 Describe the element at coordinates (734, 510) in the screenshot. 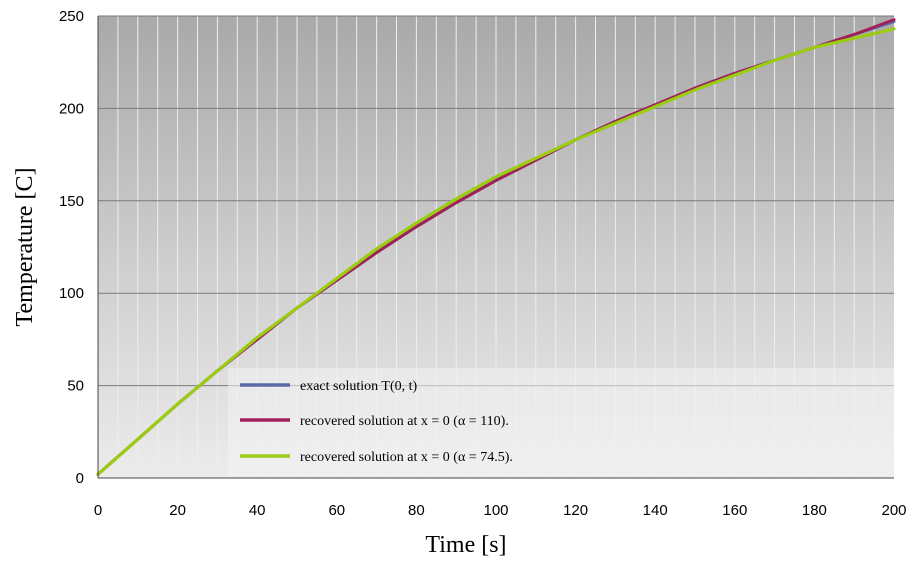

I see `x-tick-label: 160` at that location.